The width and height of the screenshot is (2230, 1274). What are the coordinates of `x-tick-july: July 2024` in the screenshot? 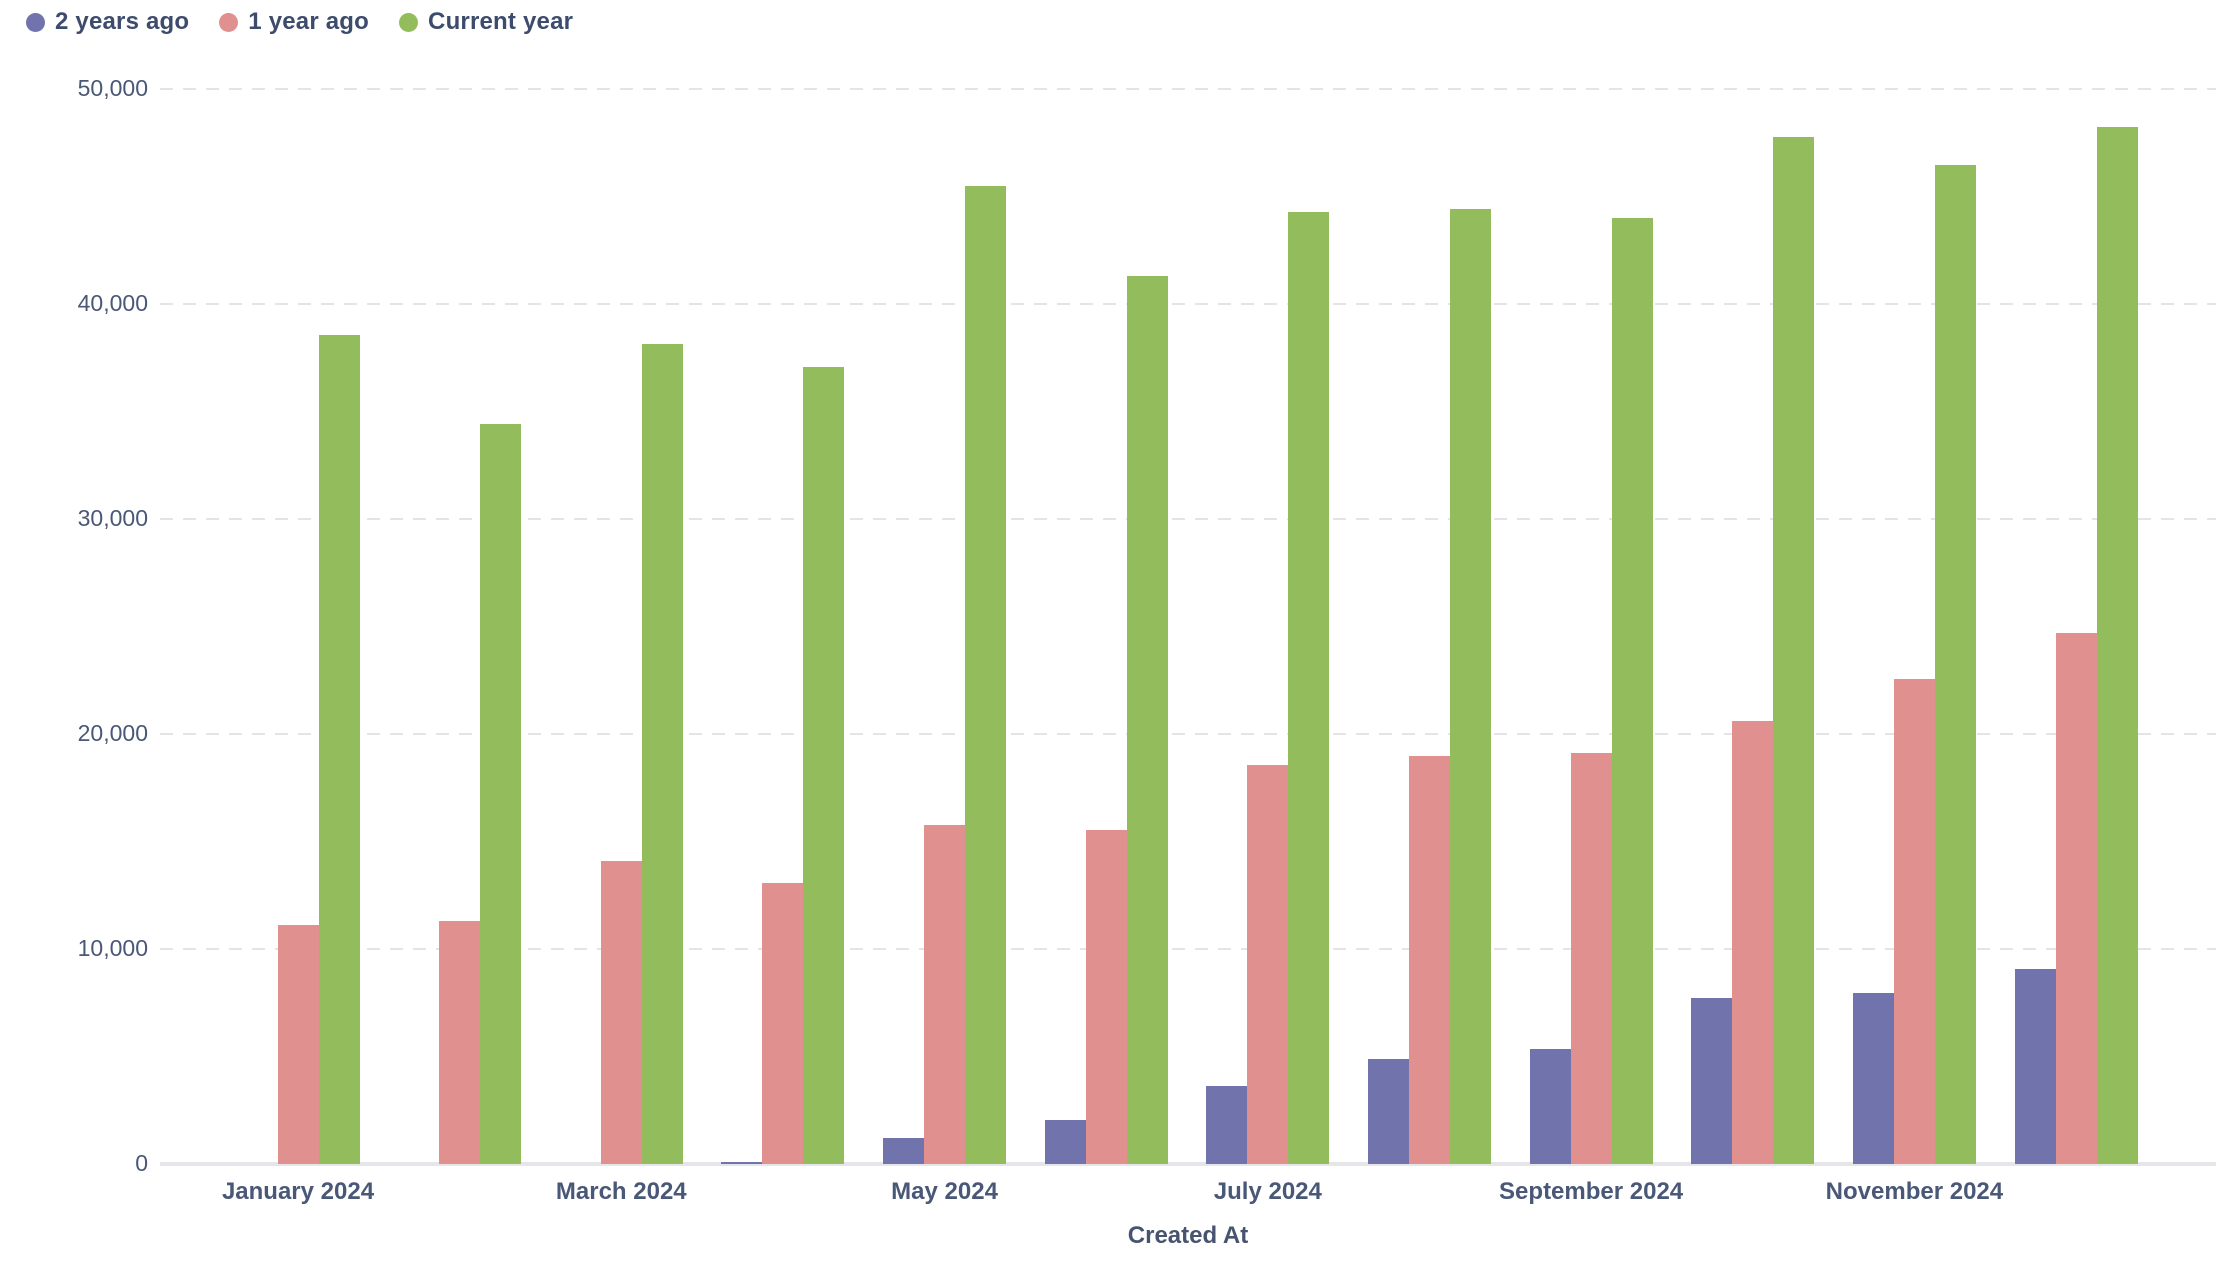 It's located at (1267, 1191).